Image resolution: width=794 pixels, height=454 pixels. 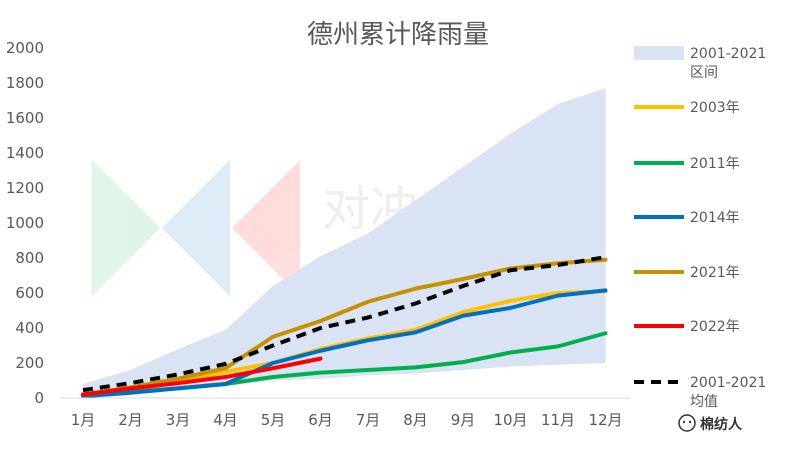 What do you see at coordinates (510, 420) in the screenshot?
I see `x-tick-label: 10月` at bounding box center [510, 420].